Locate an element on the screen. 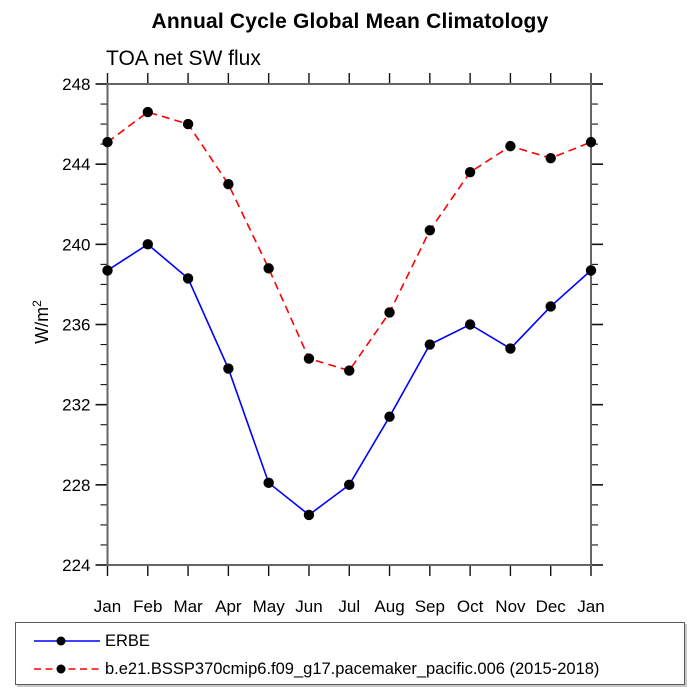 This screenshot has width=700, height=700. x-tick-label: Feb is located at coordinates (147, 606).